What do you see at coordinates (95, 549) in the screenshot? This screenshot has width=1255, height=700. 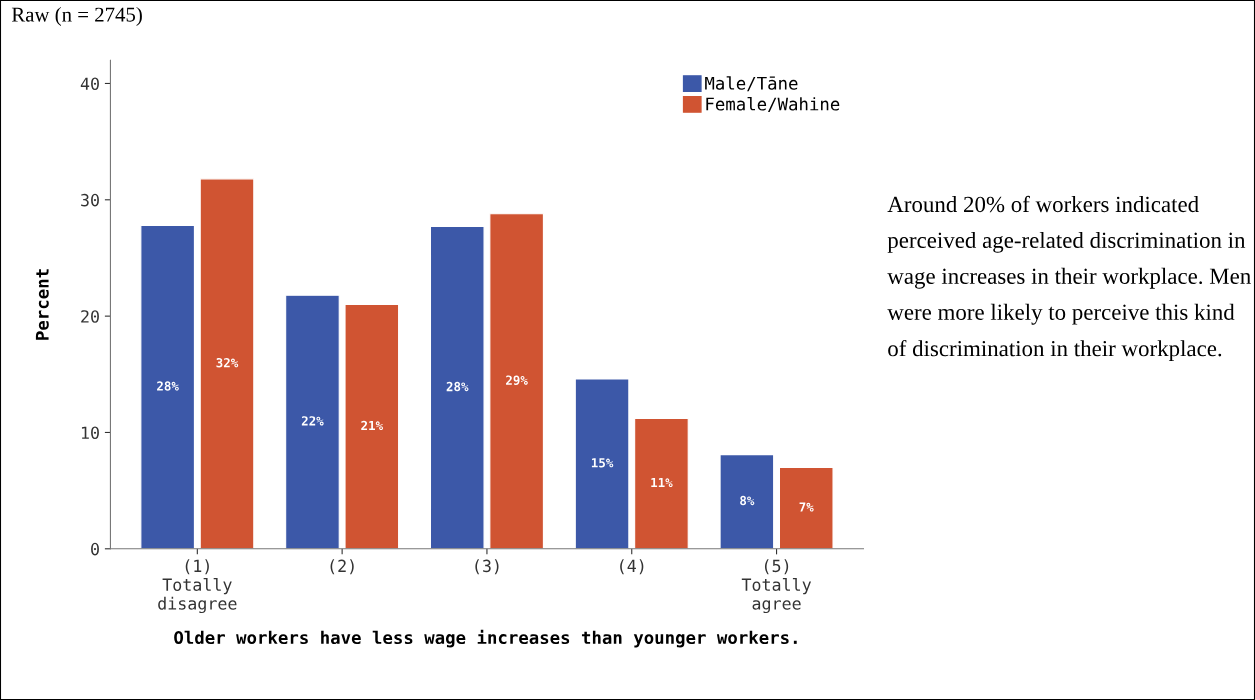 I see `y-tick-label: 0` at bounding box center [95, 549].